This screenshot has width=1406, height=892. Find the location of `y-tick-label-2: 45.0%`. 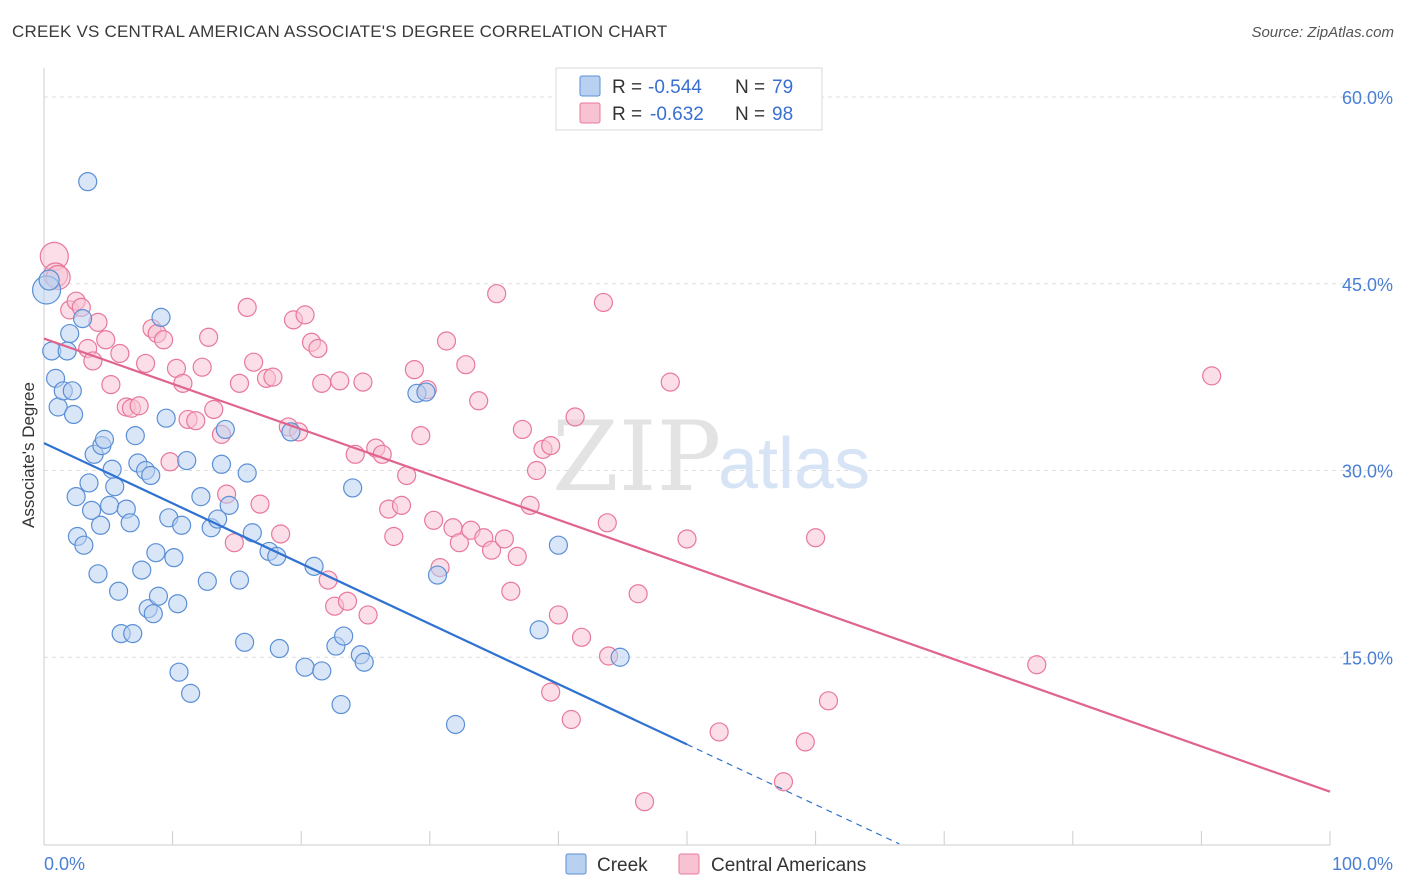

y-tick-label-2: 45.0% is located at coordinates (1367, 285).